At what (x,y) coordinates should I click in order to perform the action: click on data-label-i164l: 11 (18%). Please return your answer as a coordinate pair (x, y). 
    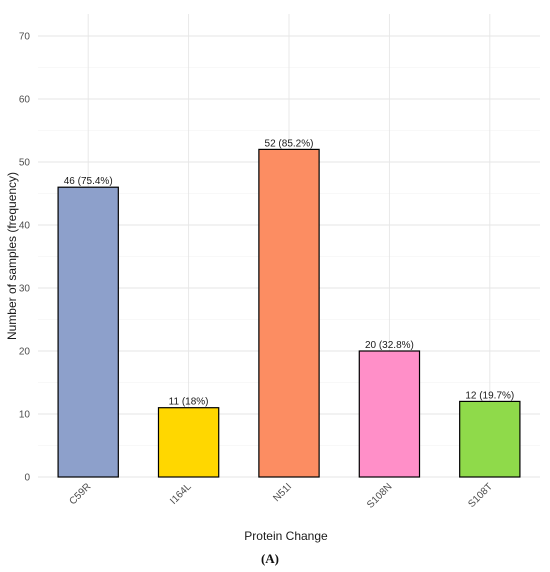
    Looking at the image, I should click on (189, 402).